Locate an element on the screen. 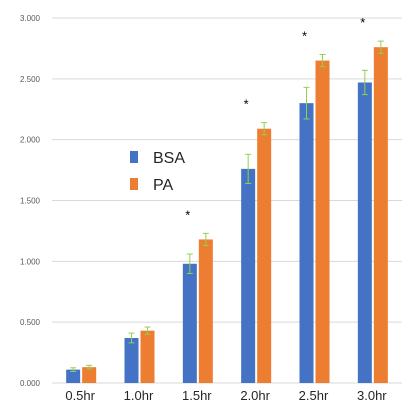 The image size is (404, 401). legend-swatch-bsa is located at coordinates (134, 157).